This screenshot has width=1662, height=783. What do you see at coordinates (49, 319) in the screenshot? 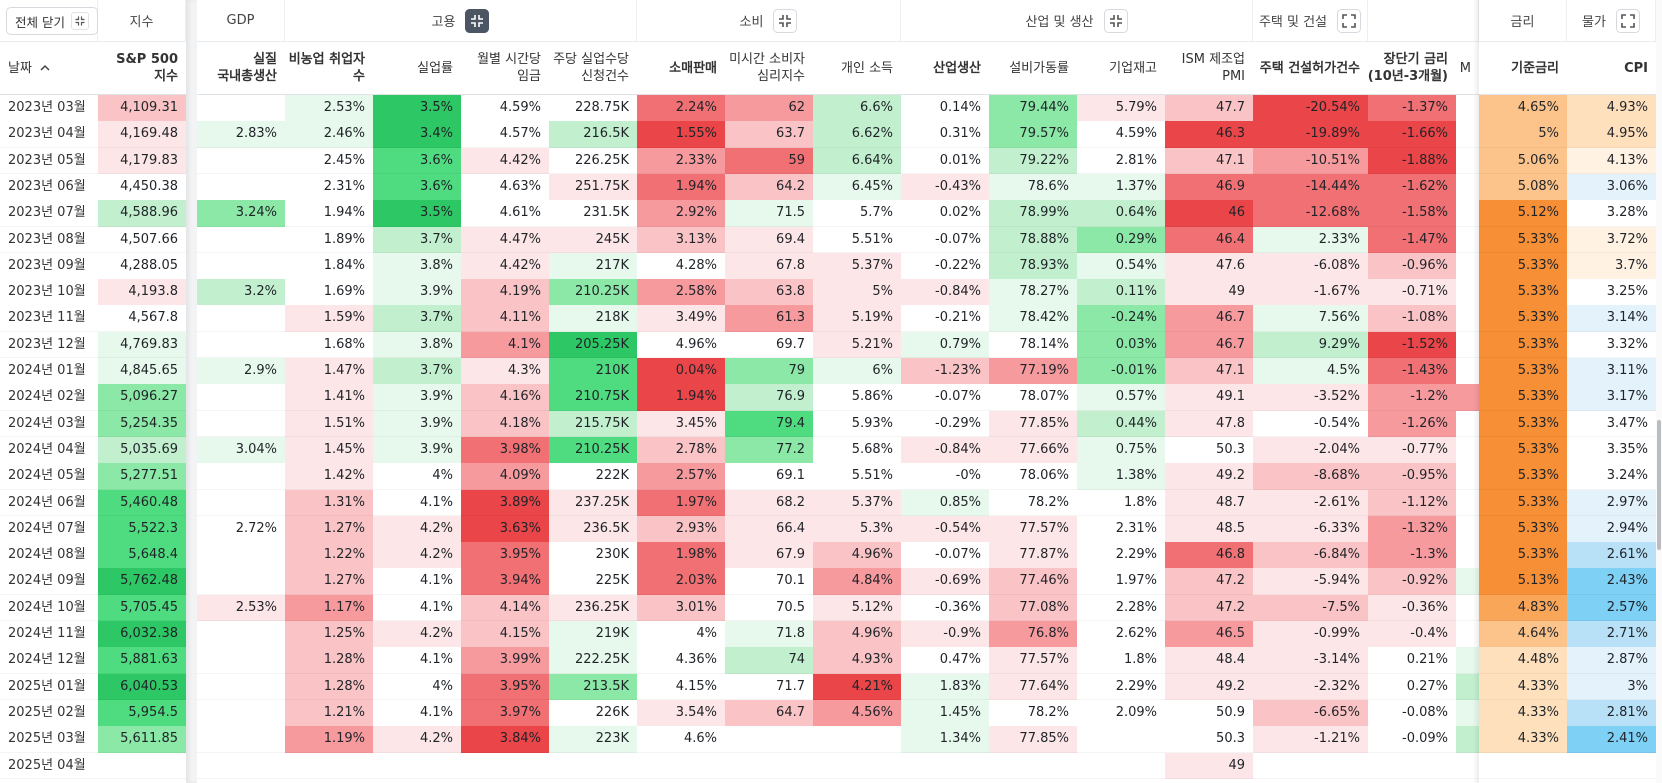
I see `date-cell: 2023년 11월` at bounding box center [49, 319].